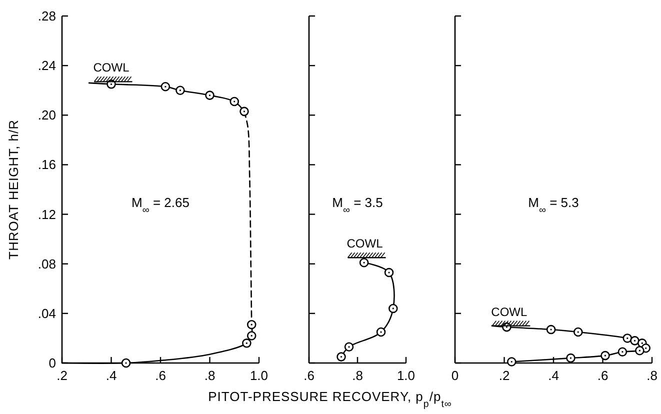  Describe the element at coordinates (357, 205) in the screenshot. I see `annotation: M$_{∞}$ = 3.5` at that location.